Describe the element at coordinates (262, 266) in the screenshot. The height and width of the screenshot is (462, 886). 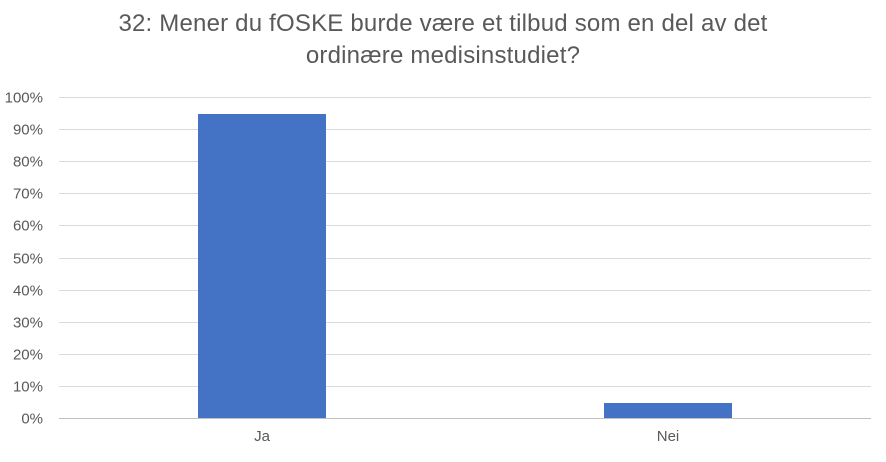
I see `bar-ja` at that location.